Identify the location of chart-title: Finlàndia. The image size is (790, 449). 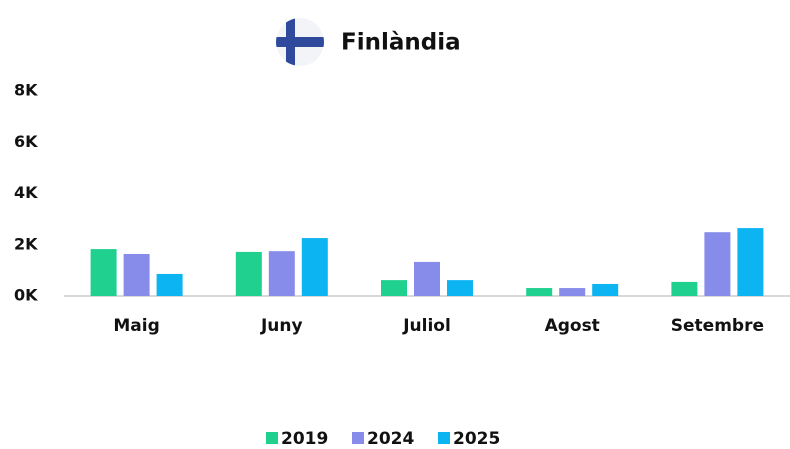
(401, 43).